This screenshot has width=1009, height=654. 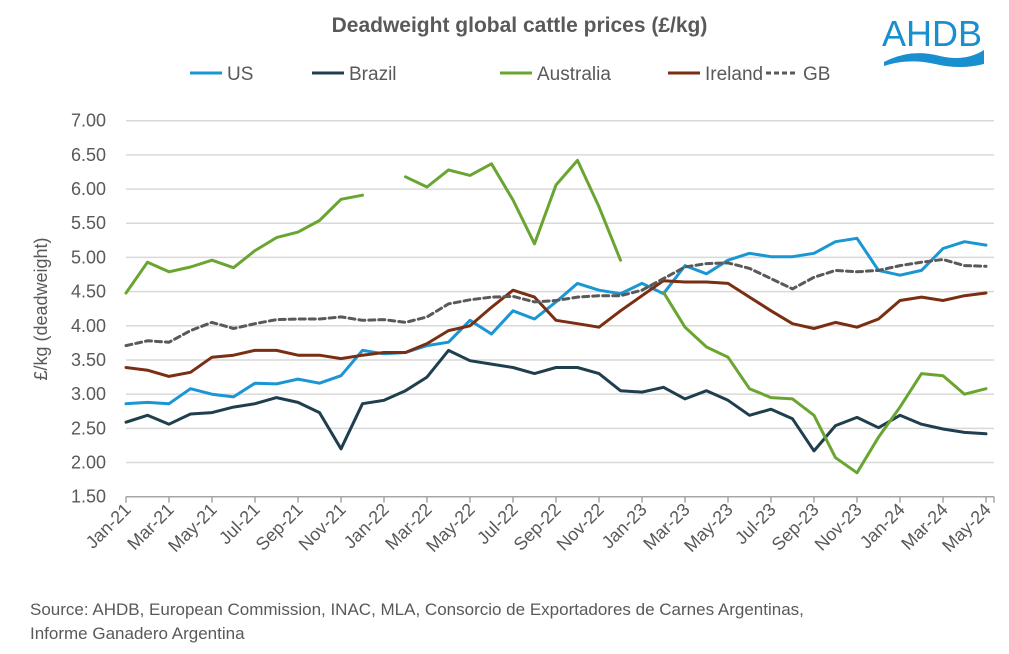 I want to click on x-tick-label: May-22, so click(x=450, y=527).